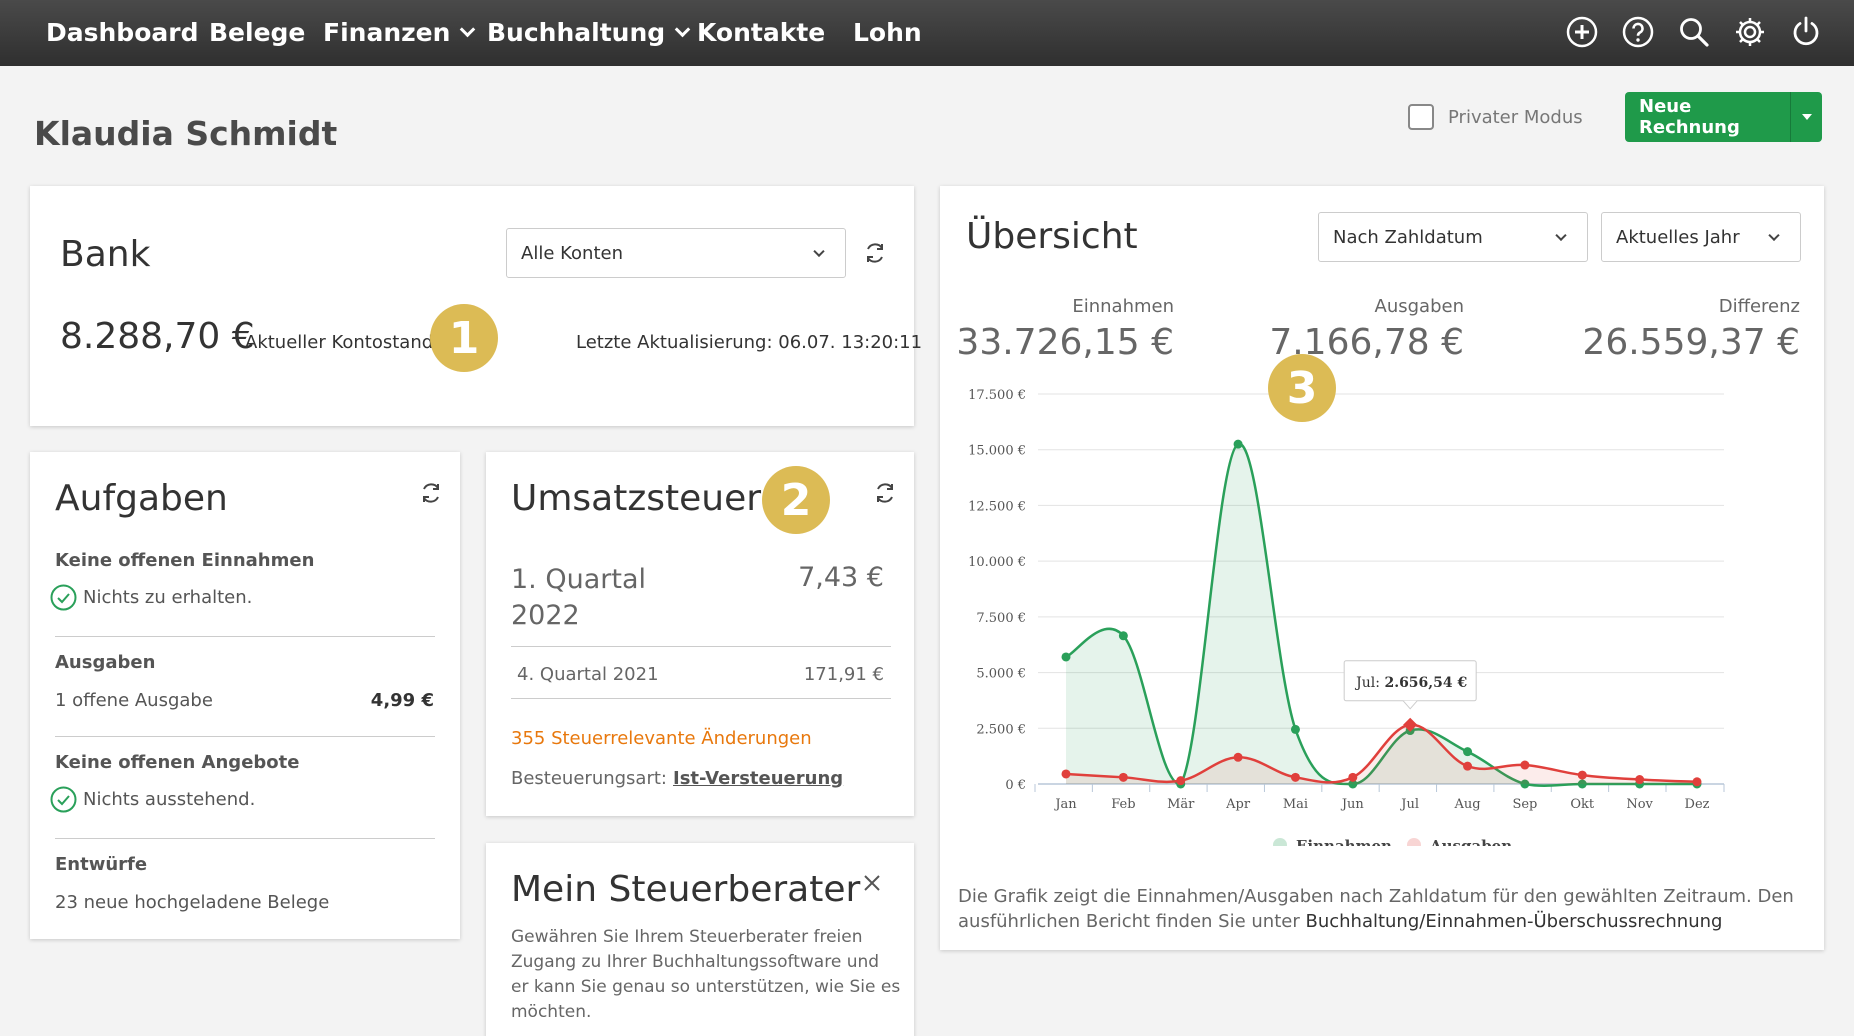 Image resolution: width=1854 pixels, height=1036 pixels. What do you see at coordinates (1582, 804) in the screenshot?
I see `x-tick-label: Okt` at bounding box center [1582, 804].